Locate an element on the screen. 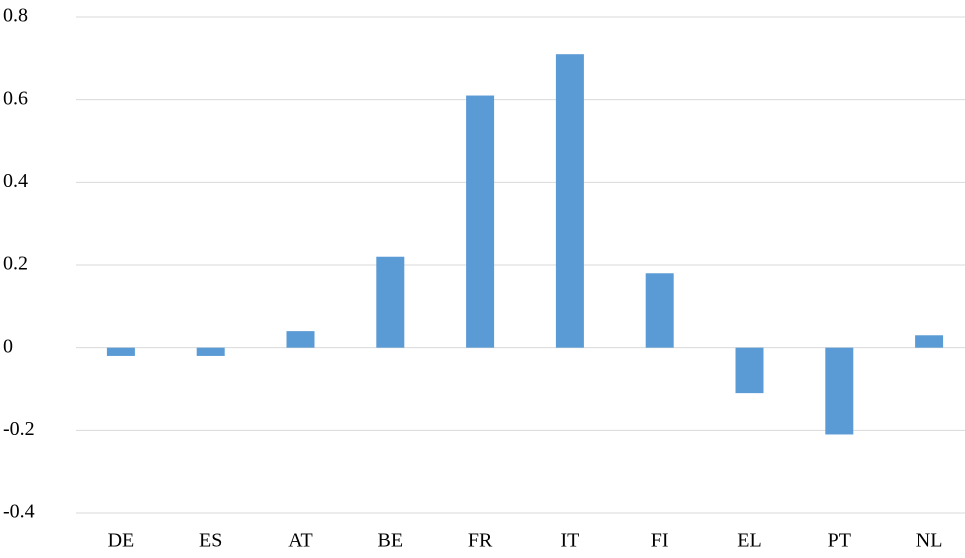 The width and height of the screenshot is (965, 558). y-tick-label: 0.2 is located at coordinates (15, 264).